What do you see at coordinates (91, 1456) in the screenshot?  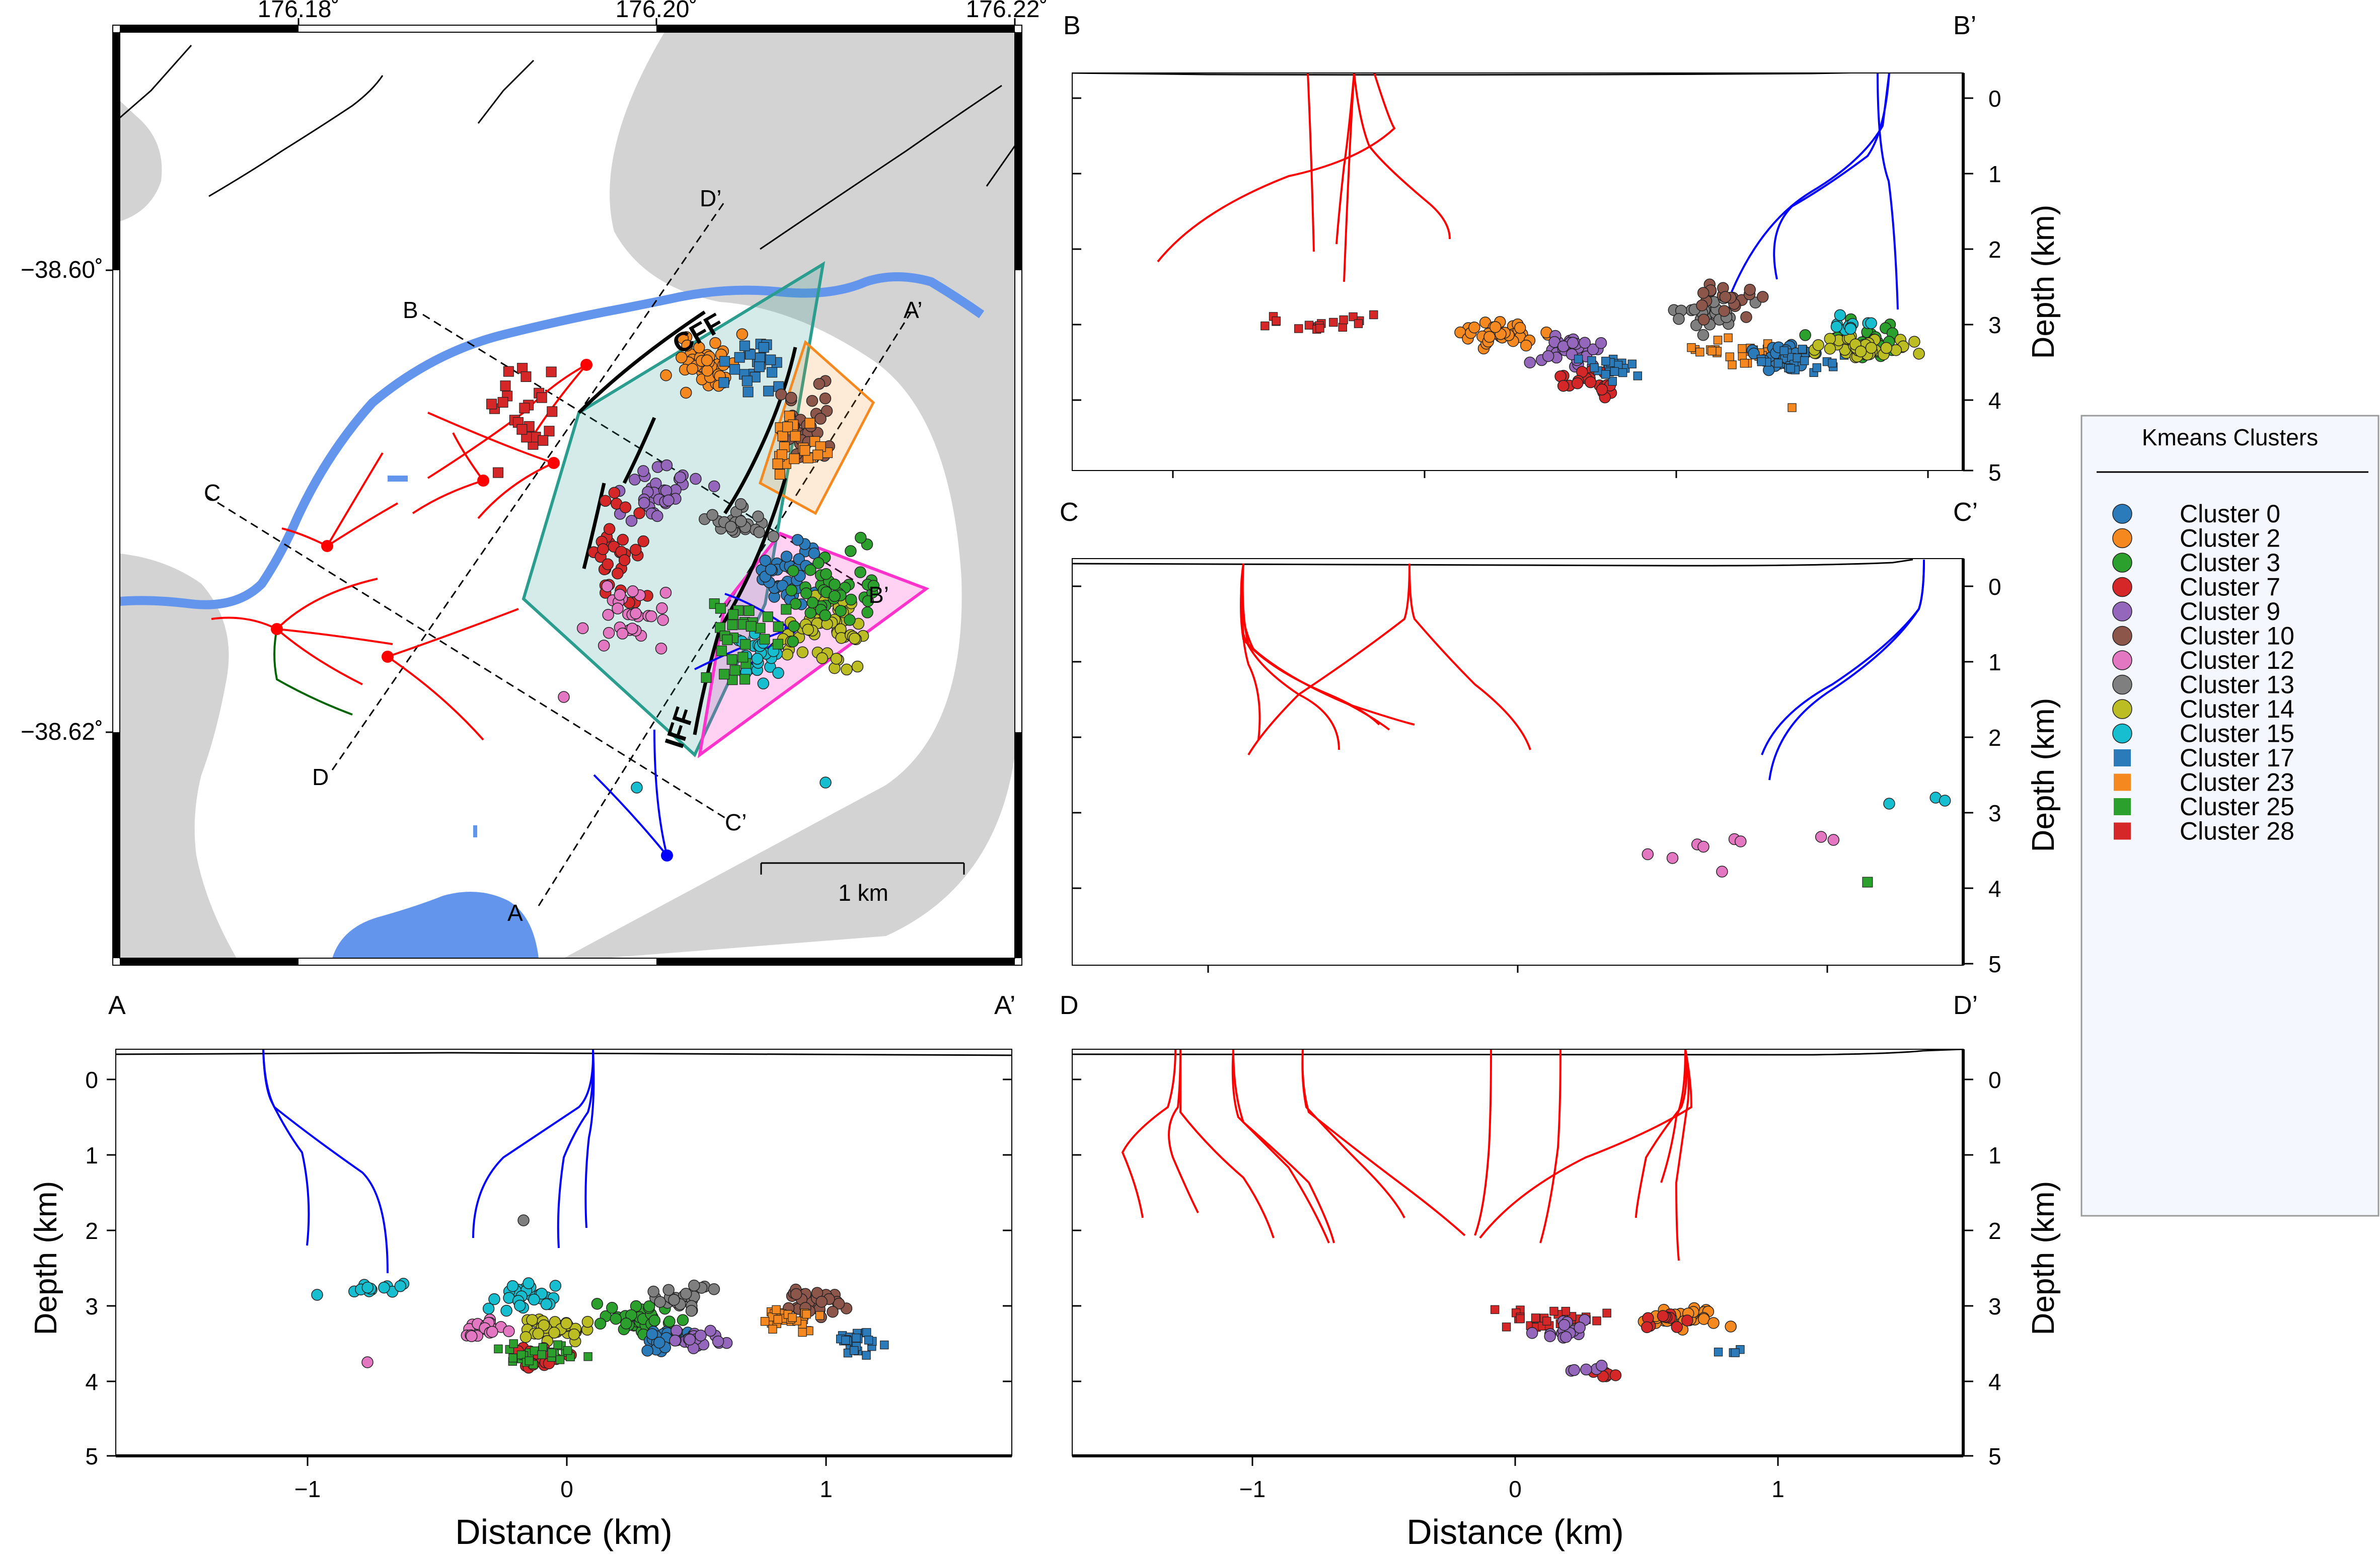 I see `section-a-y-tick: 5` at bounding box center [91, 1456].